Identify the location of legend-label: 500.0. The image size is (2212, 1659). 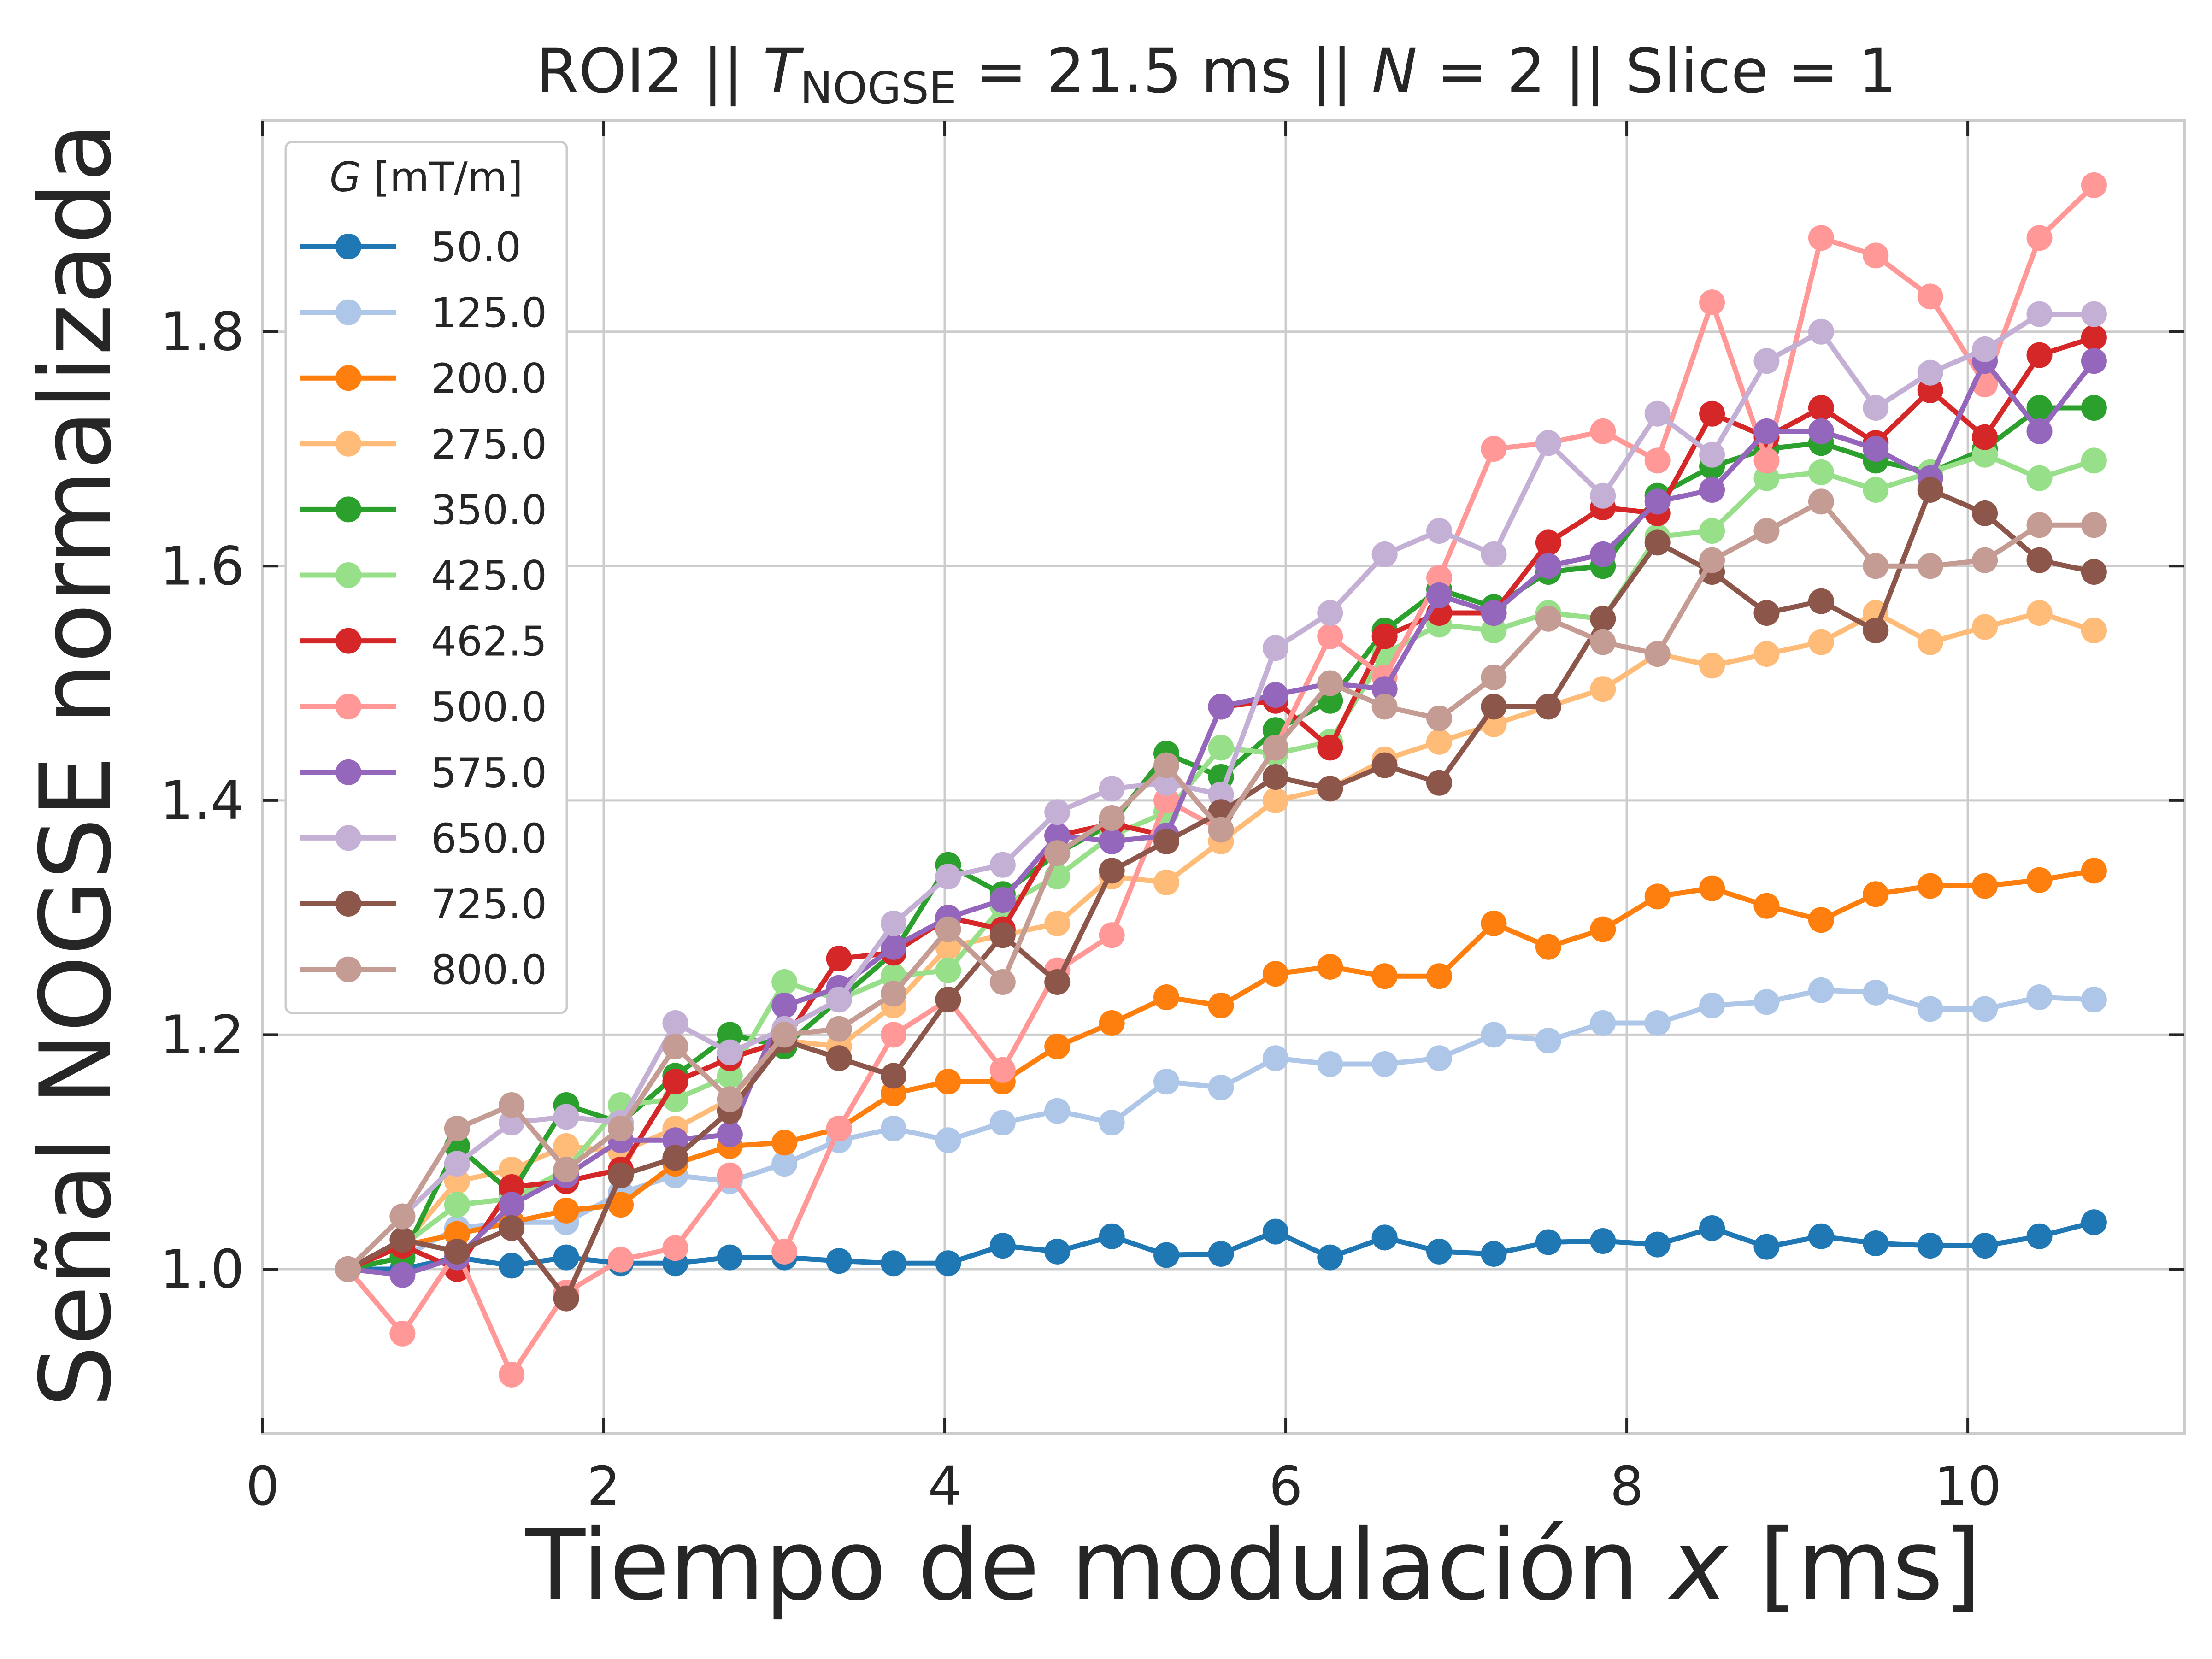
(489, 707).